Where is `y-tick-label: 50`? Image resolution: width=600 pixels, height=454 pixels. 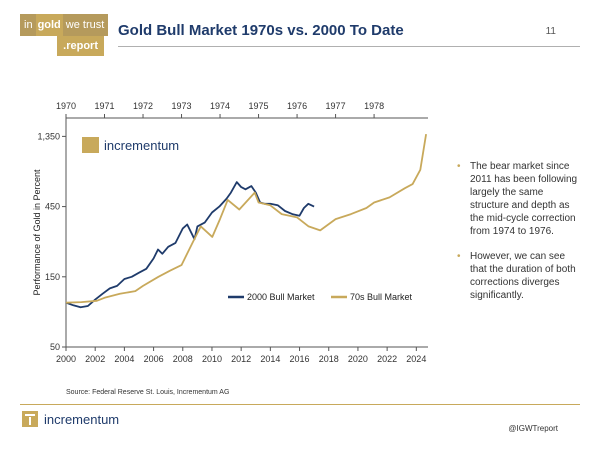 y-tick-label: 50 is located at coordinates (55, 347).